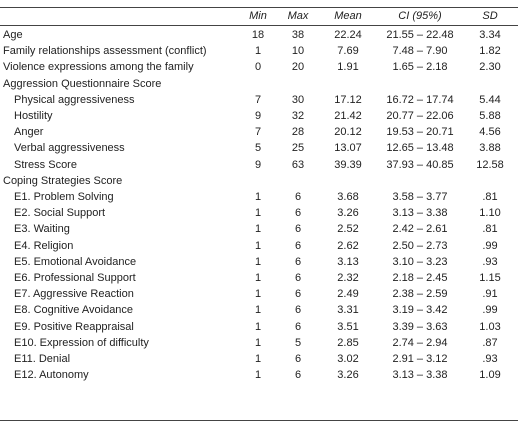  What do you see at coordinates (420, 132) in the screenshot?
I see `cell-value: 19.53 – 20.71` at bounding box center [420, 132].